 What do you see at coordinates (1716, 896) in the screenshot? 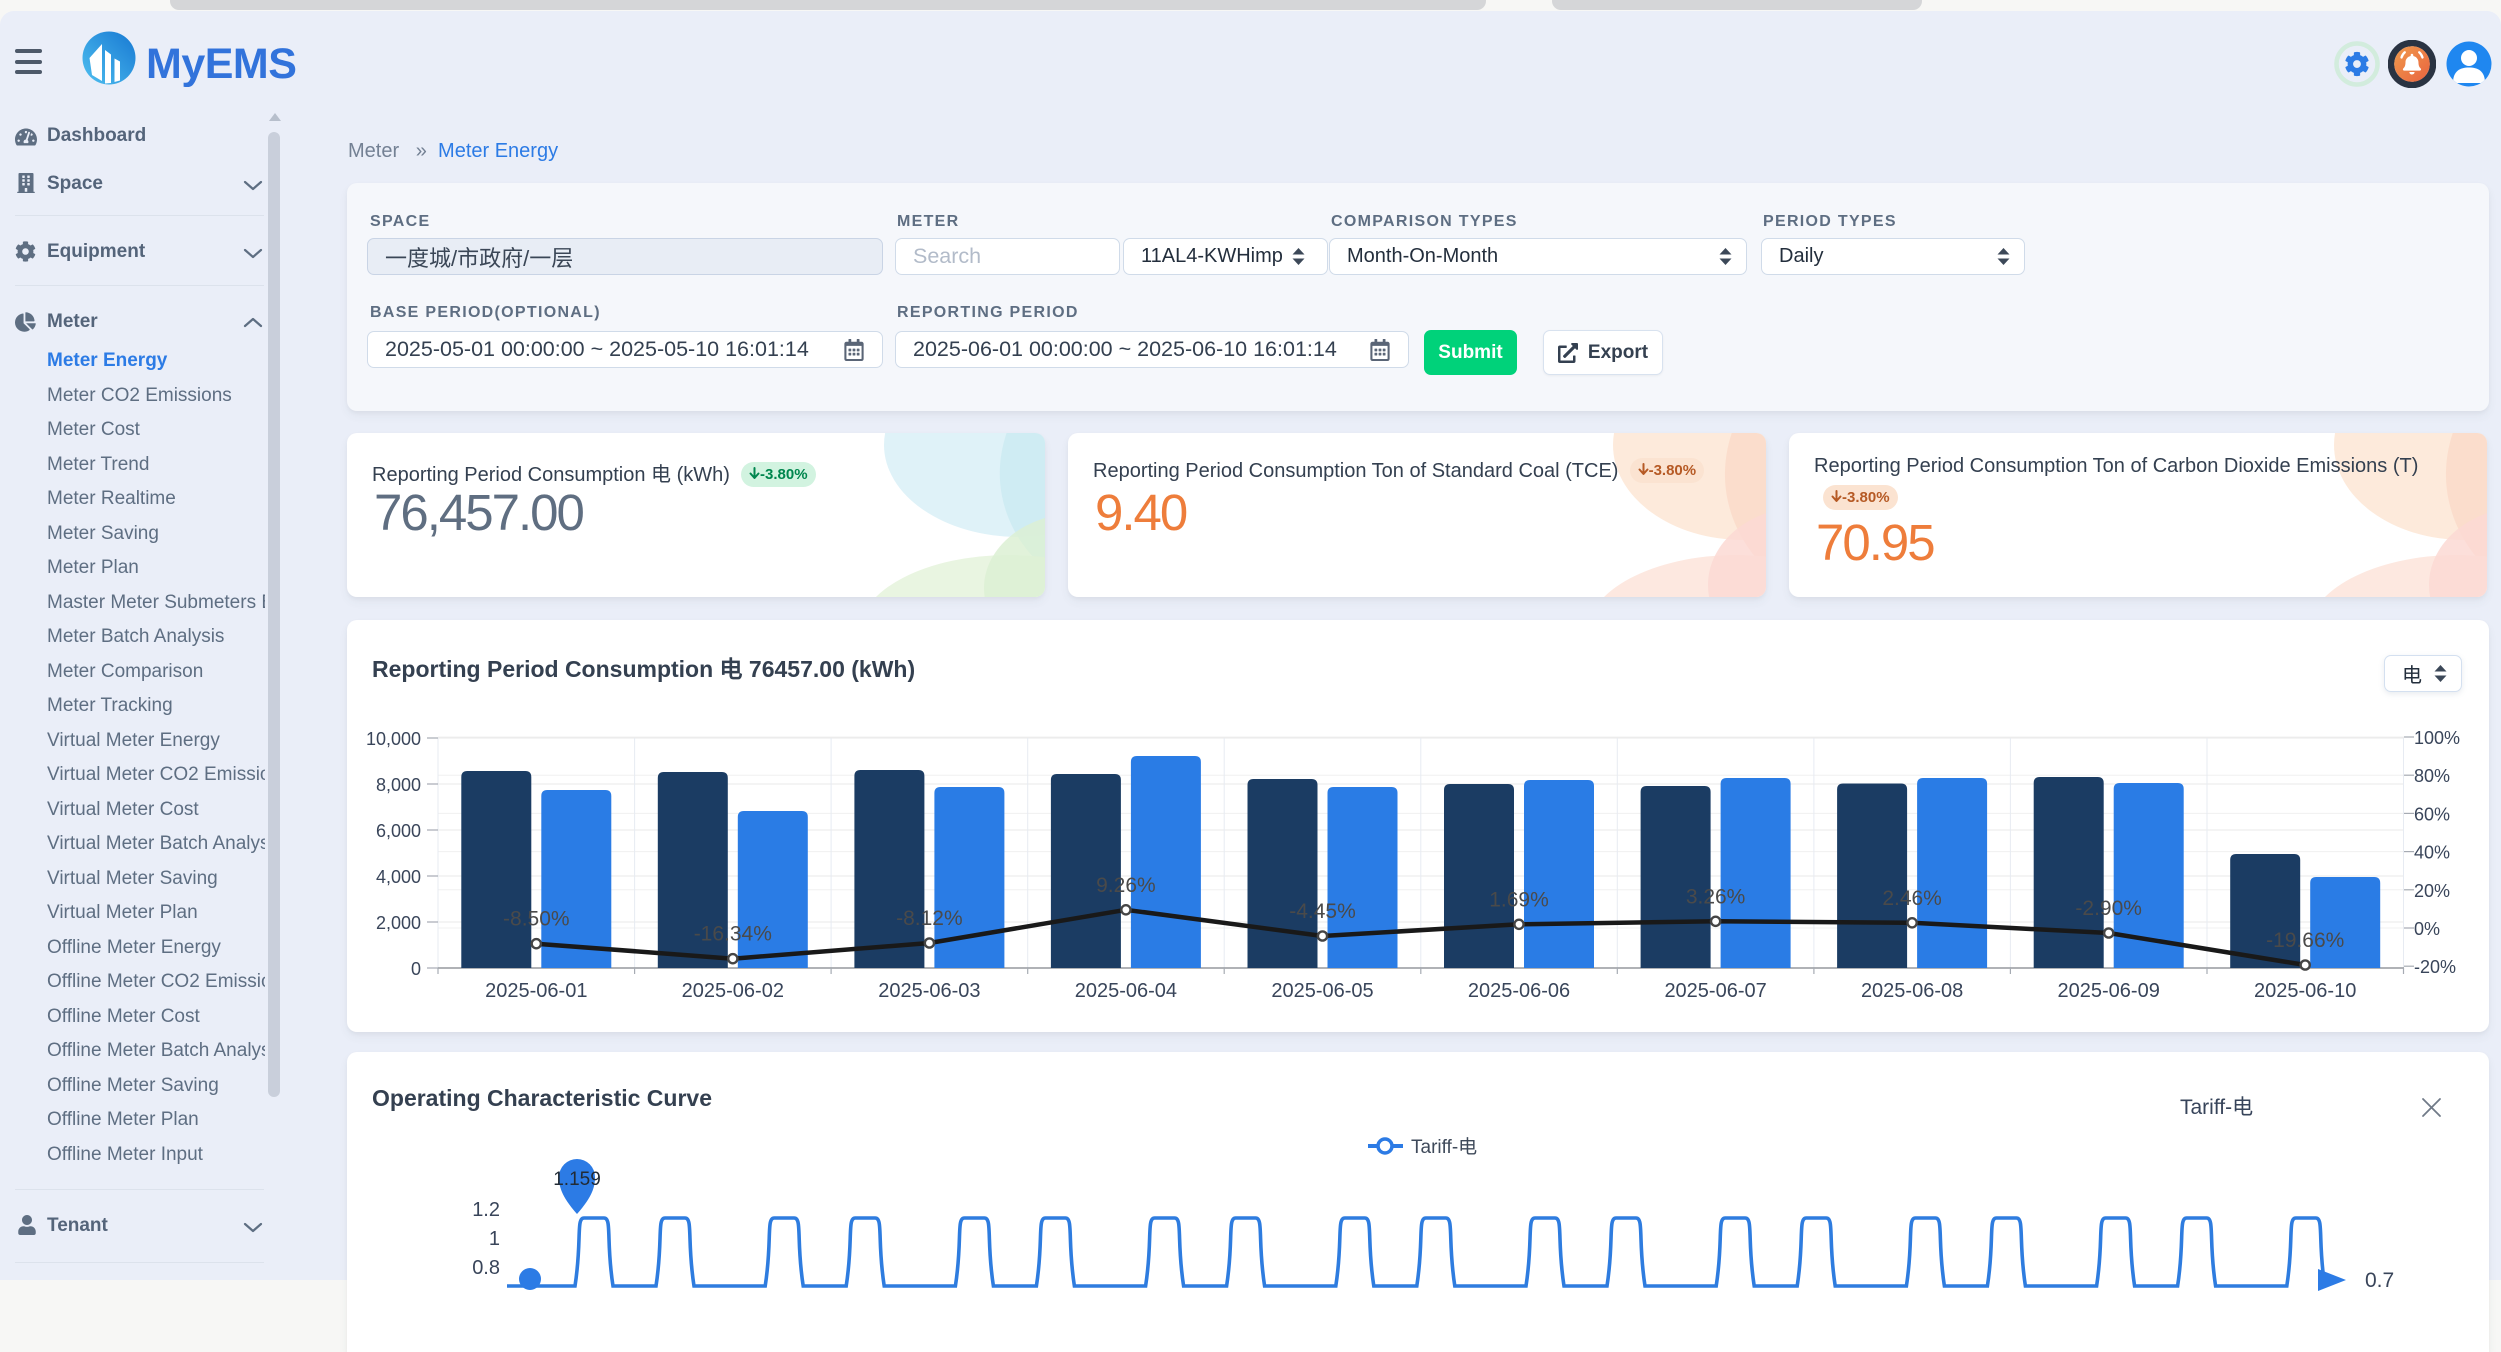
I see `svg-text: 3.26%` at bounding box center [1716, 896].